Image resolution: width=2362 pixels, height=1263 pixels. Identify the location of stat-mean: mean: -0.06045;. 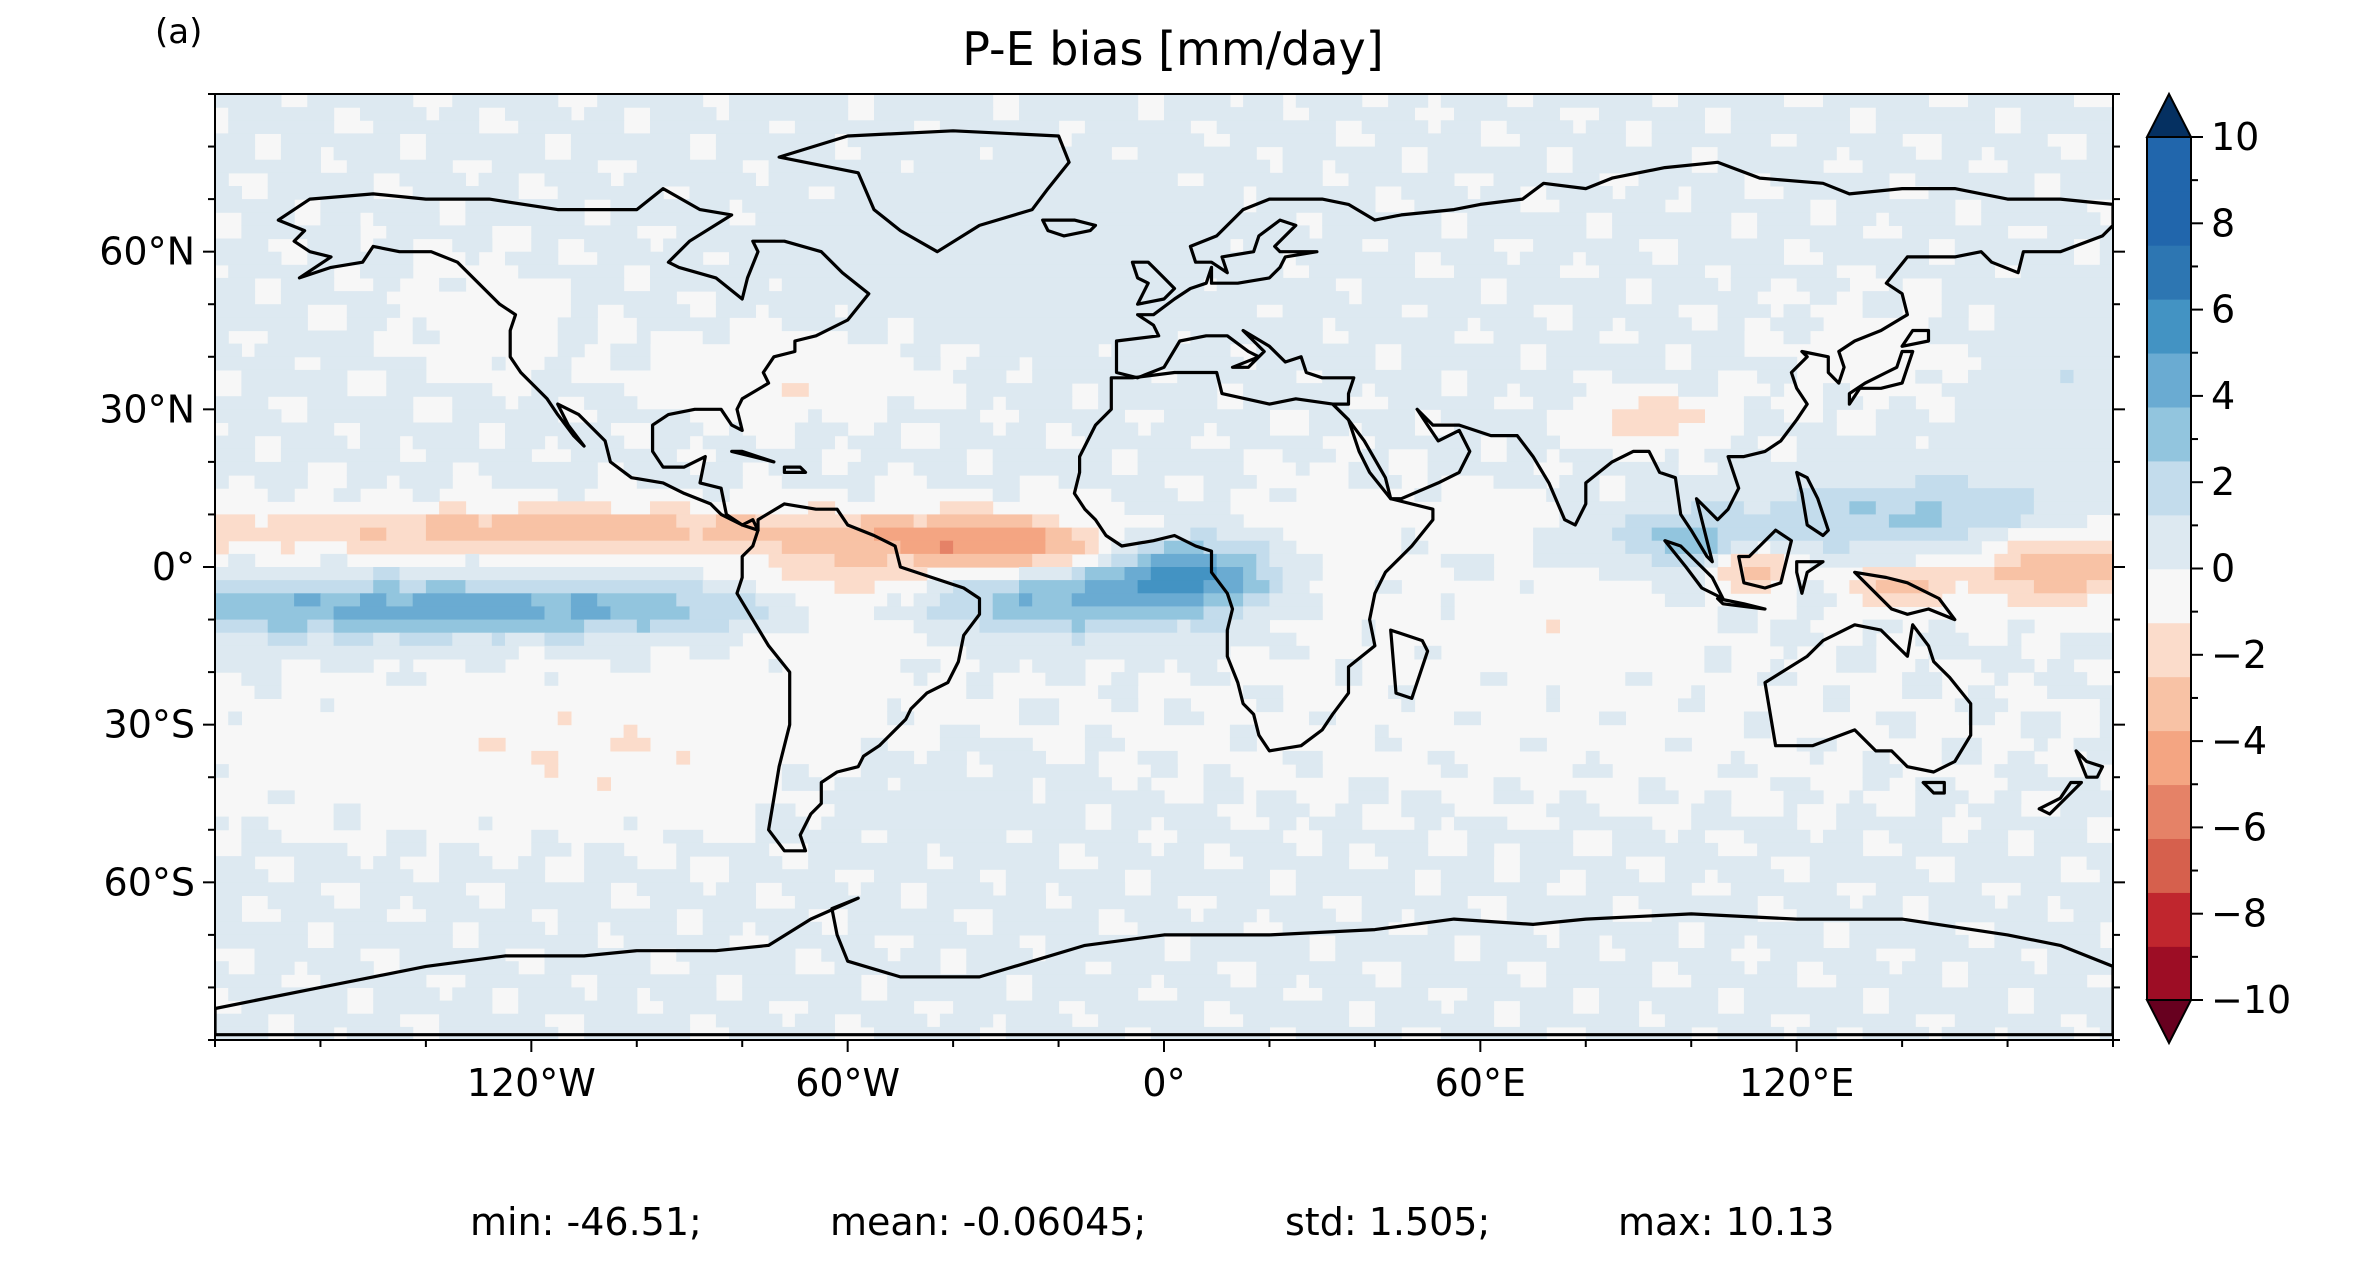
(988, 1222).